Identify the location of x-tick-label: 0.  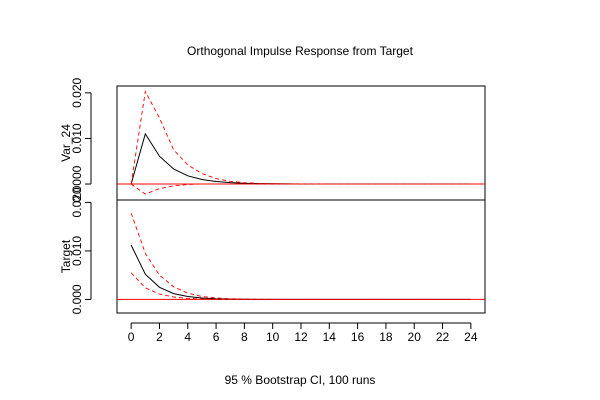
(131, 337).